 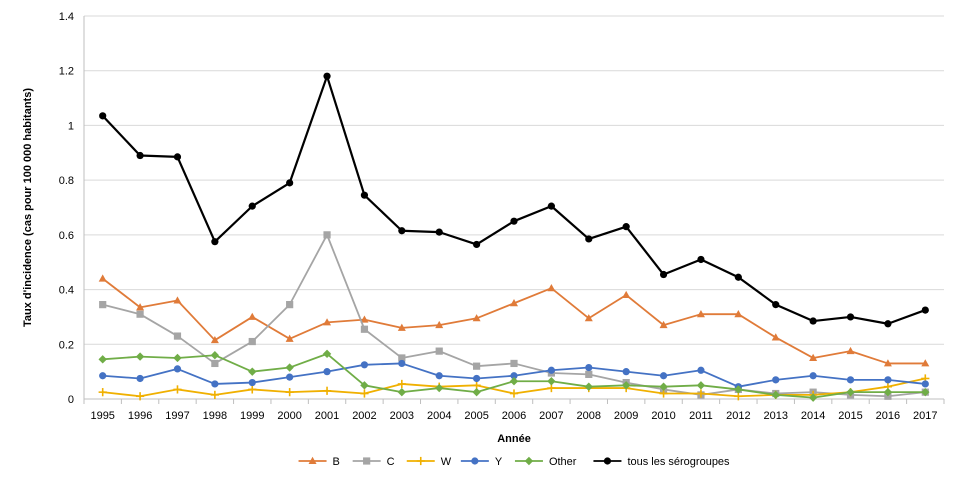 What do you see at coordinates (514, 462) in the screenshot?
I see `legend: B C W Y Other tous les sérogroupes` at bounding box center [514, 462].